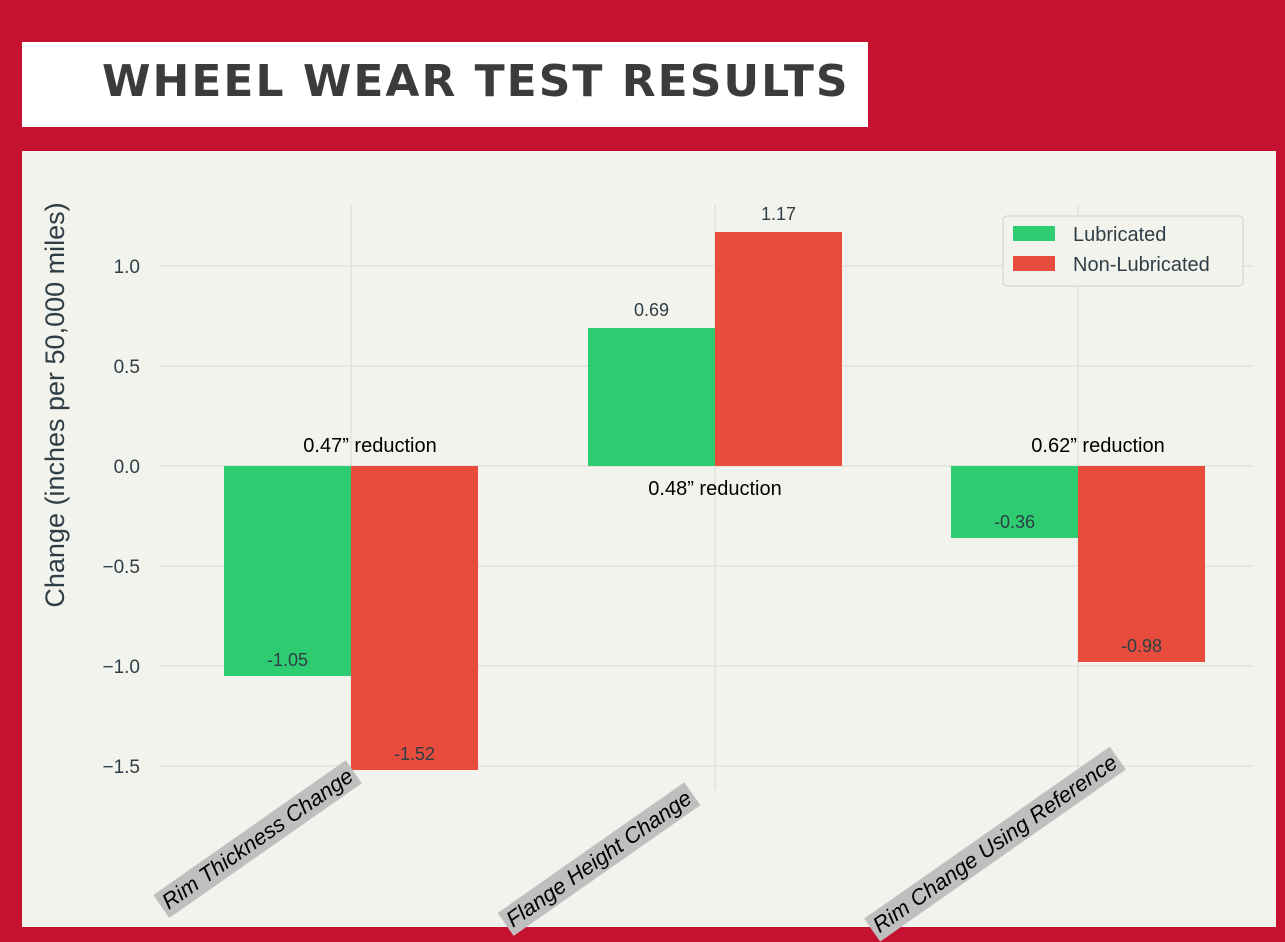  I want to click on data-label: 0.69, so click(651, 310).